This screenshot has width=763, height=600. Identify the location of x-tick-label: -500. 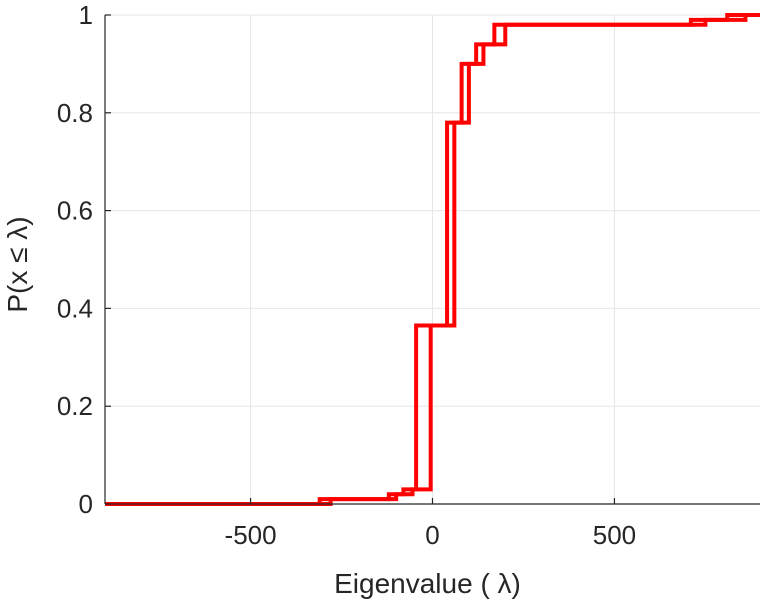
(251, 535).